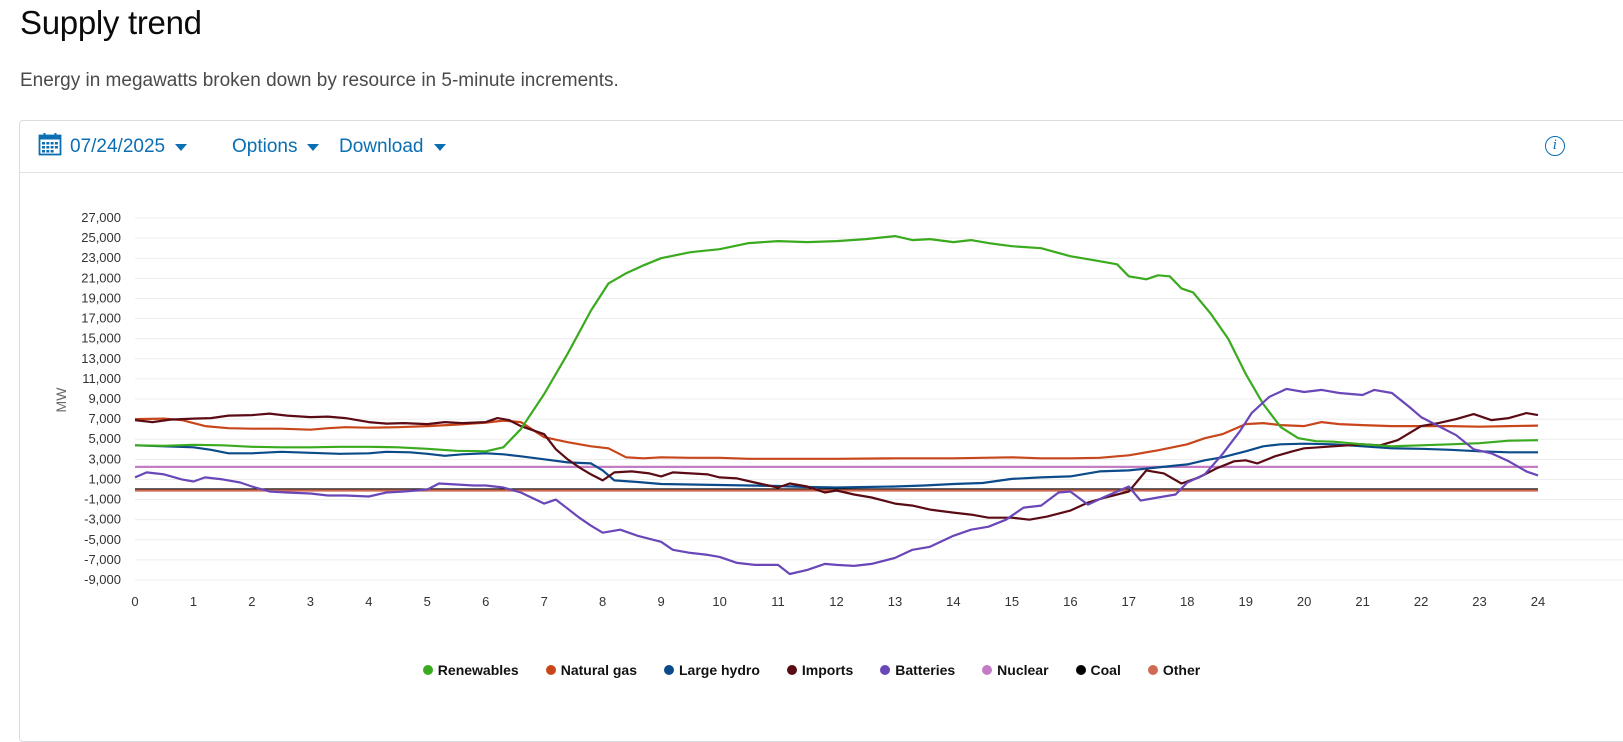  Describe the element at coordinates (193, 601) in the screenshot. I see `x-tick-label: 1` at that location.